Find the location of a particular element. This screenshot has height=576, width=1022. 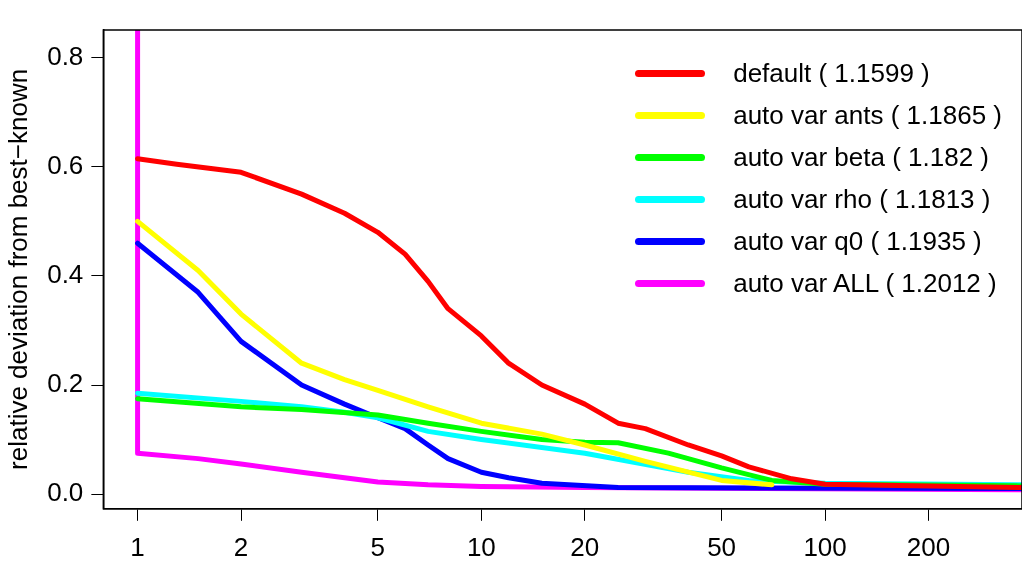

x-tick-label: 50 is located at coordinates (722, 546).